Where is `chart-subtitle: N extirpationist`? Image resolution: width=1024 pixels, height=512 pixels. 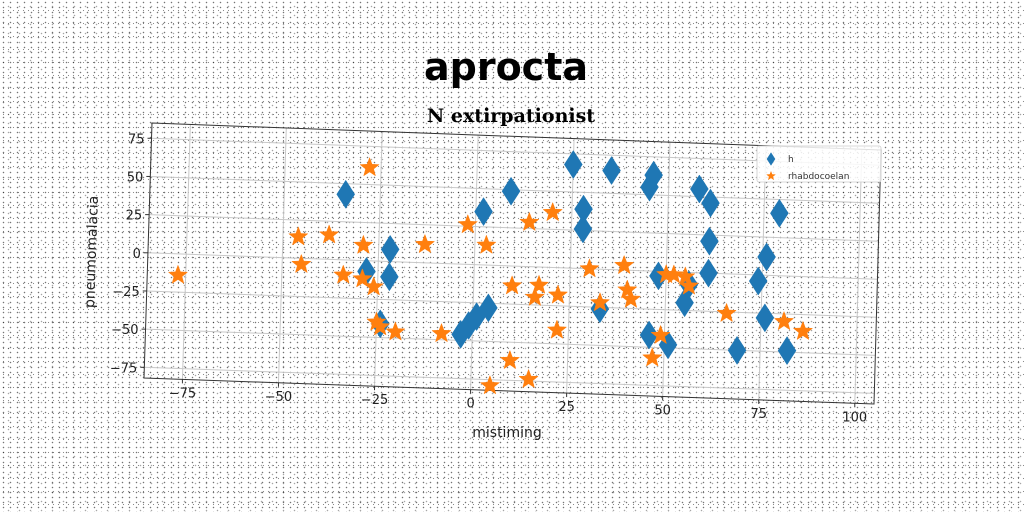 chart-subtitle: N extirpationist is located at coordinates (511, 116).